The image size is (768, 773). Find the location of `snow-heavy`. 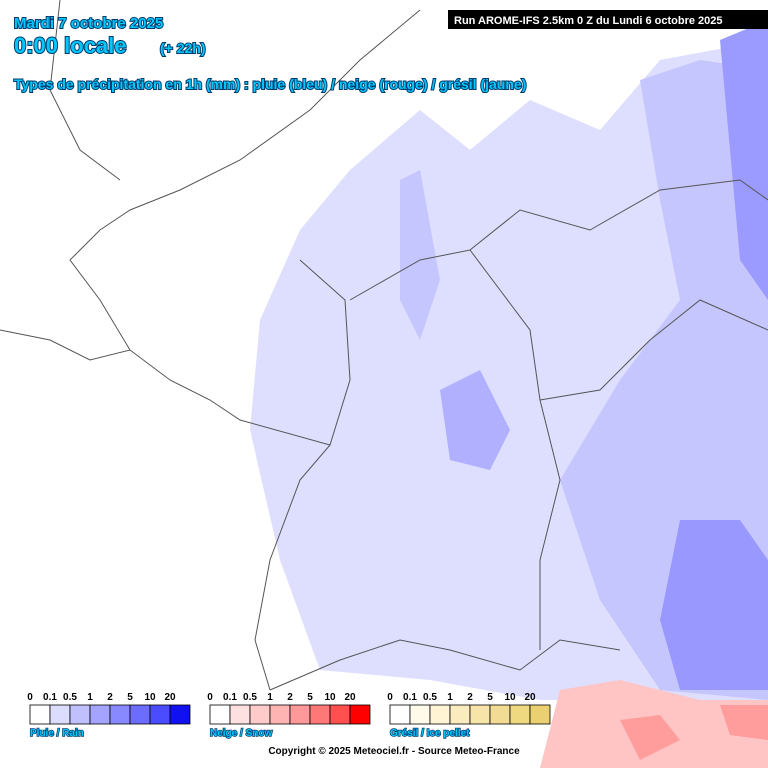

snow-heavy is located at coordinates (694, 732).